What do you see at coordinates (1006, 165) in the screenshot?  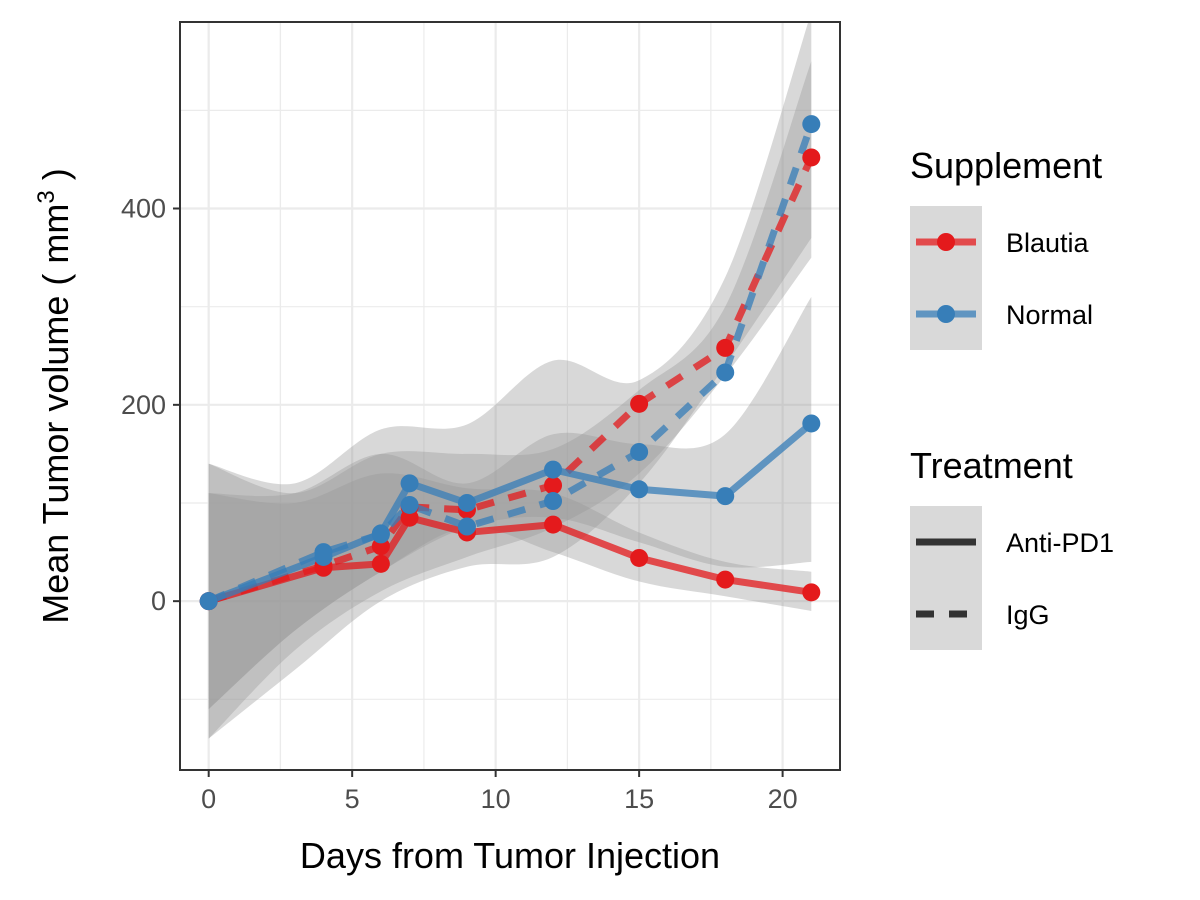 I see `legend-title: Supplement` at bounding box center [1006, 165].